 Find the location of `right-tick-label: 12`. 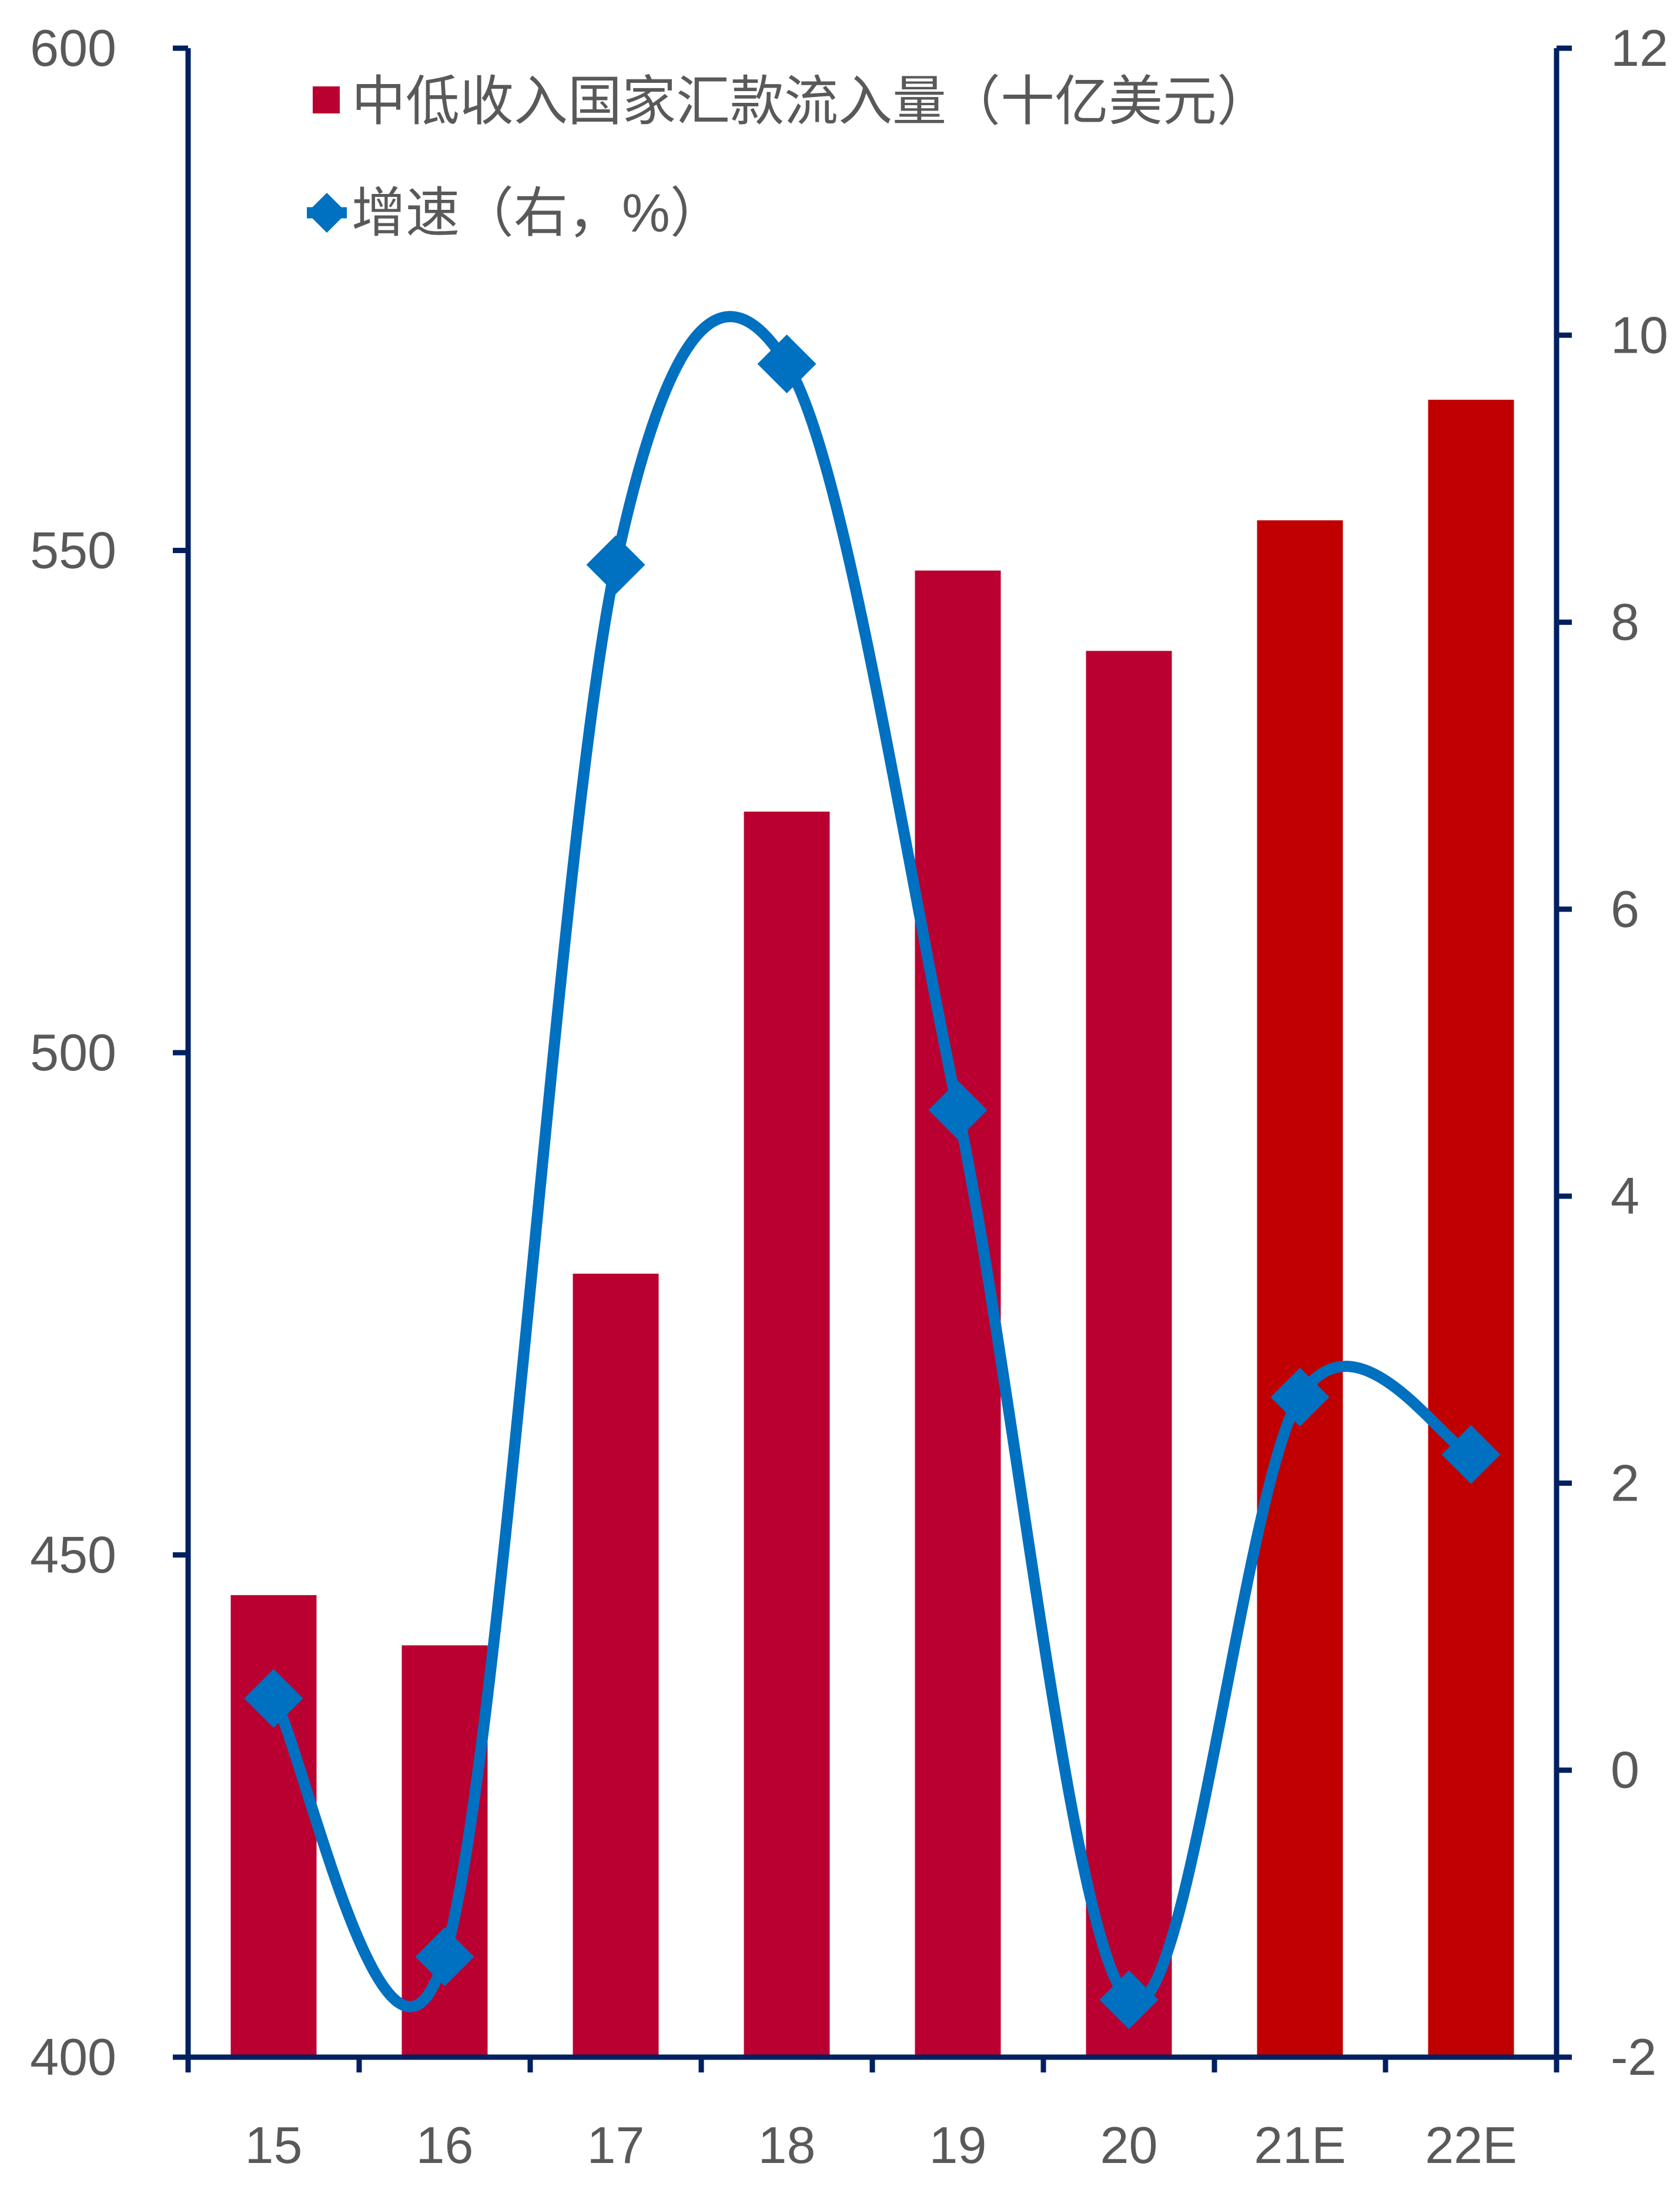

right-tick-label: 12 is located at coordinates (1639, 48).